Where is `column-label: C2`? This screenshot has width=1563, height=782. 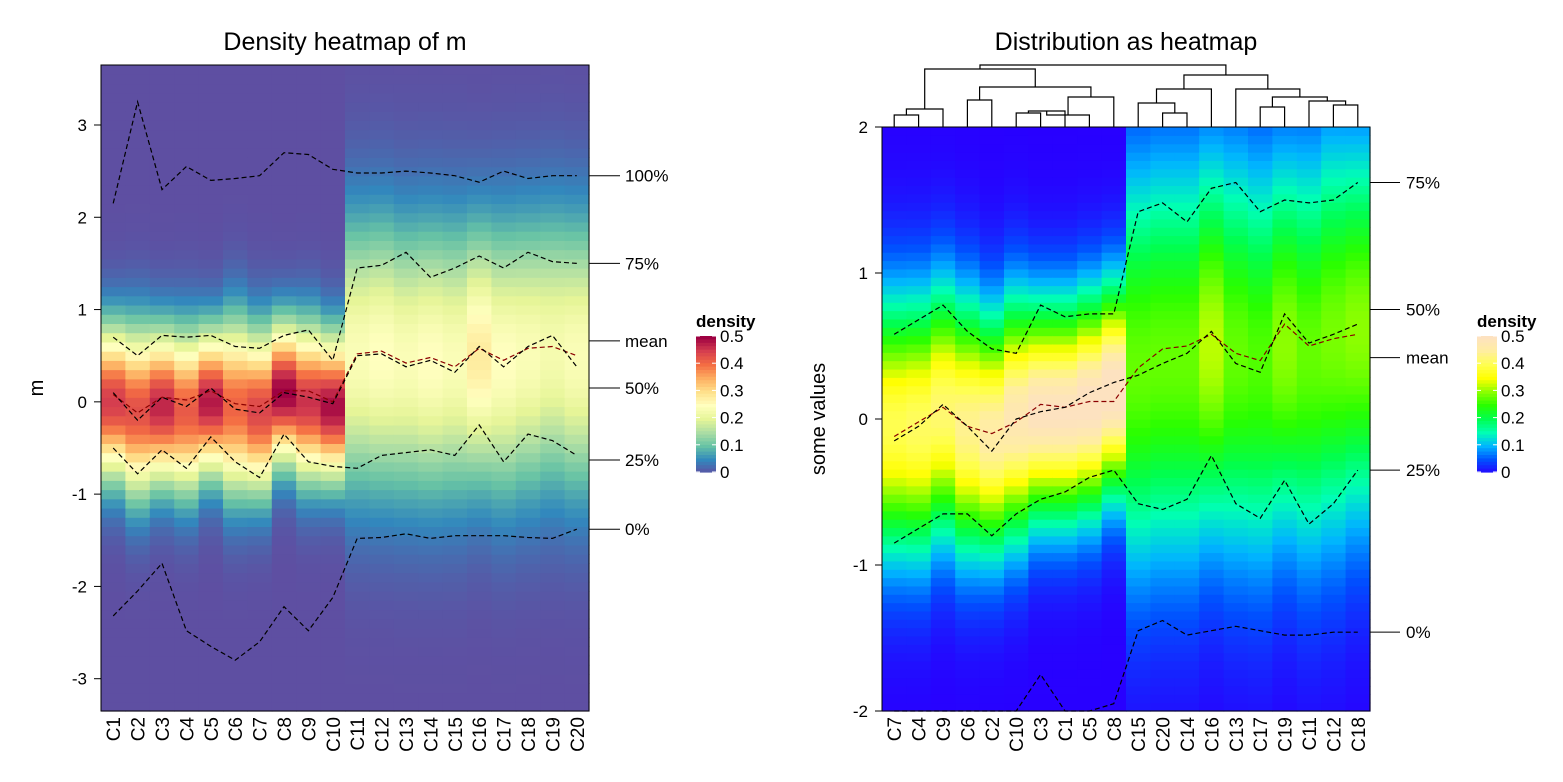
column-label: C2 is located at coordinates (993, 729).